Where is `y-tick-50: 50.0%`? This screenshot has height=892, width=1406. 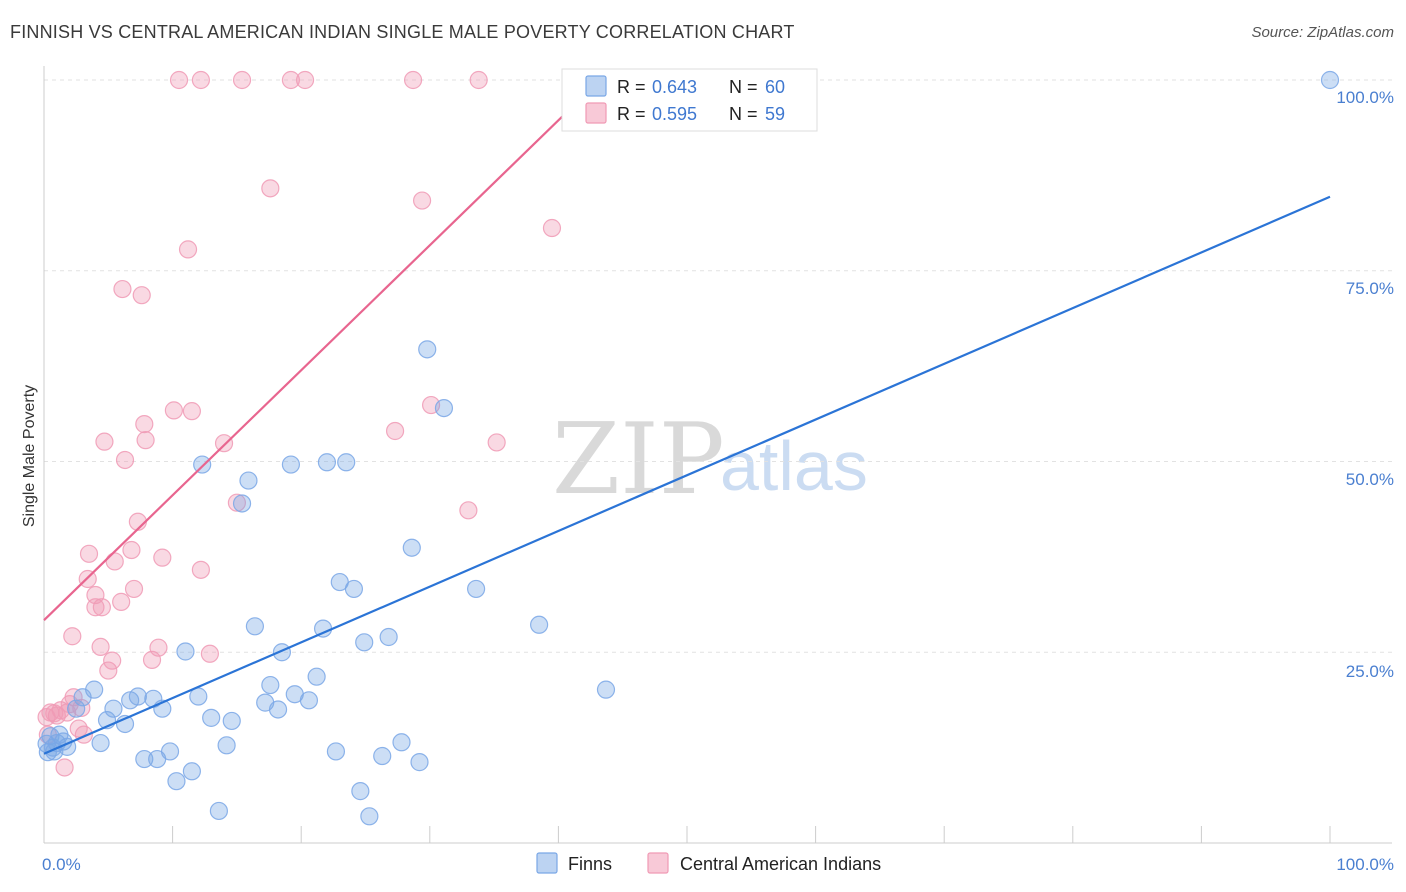
y-tick-50: 50.0% is located at coordinates (1370, 479).